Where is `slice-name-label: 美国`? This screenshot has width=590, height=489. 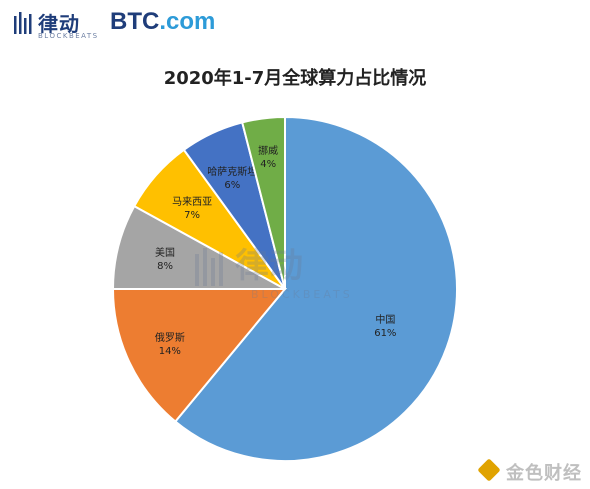 slice-name-label: 美国 is located at coordinates (165, 252).